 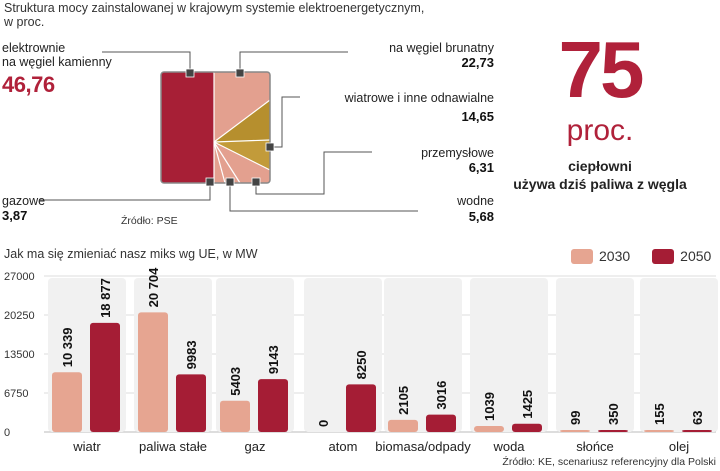 I want to click on y-tick-label: 0, so click(x=7, y=433).